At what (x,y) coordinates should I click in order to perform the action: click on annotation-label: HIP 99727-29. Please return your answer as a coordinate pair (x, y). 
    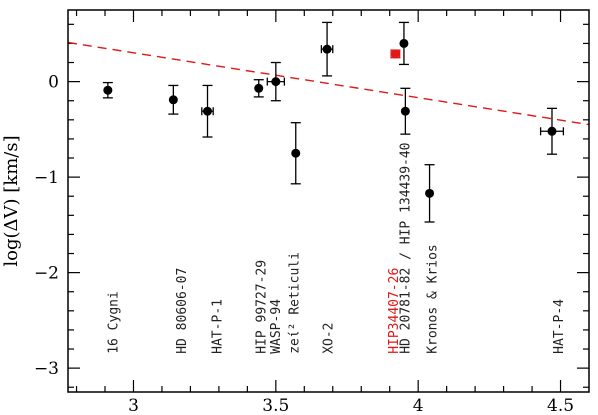
    Looking at the image, I should click on (262, 307).